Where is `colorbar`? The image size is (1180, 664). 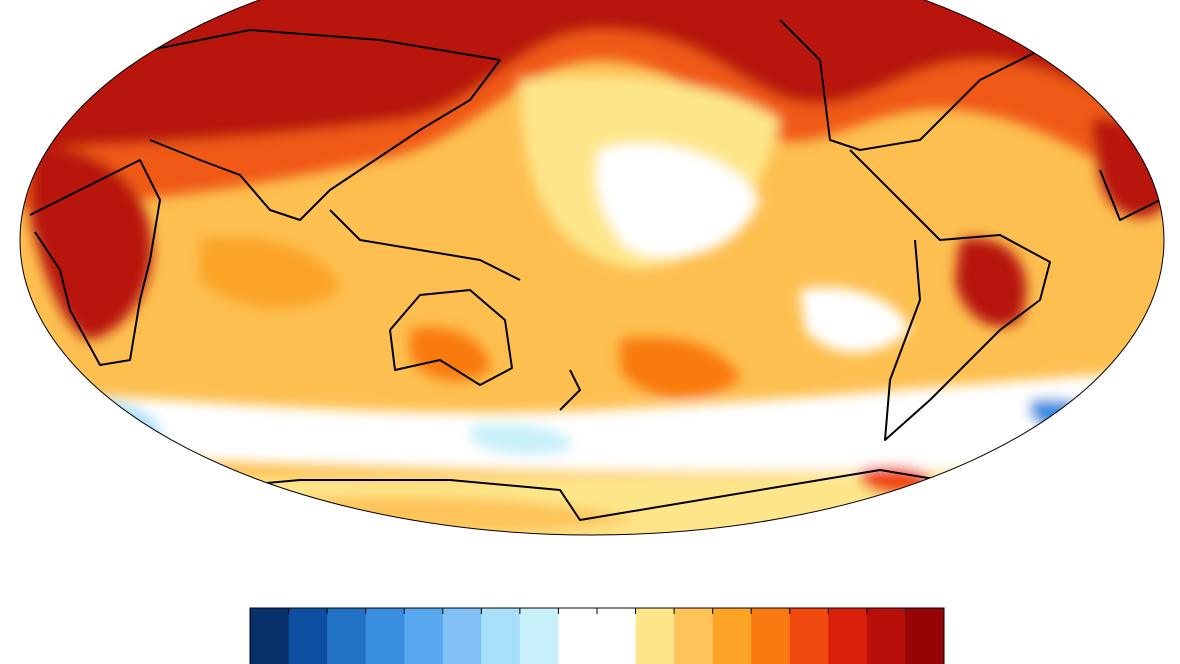 colorbar is located at coordinates (597, 635).